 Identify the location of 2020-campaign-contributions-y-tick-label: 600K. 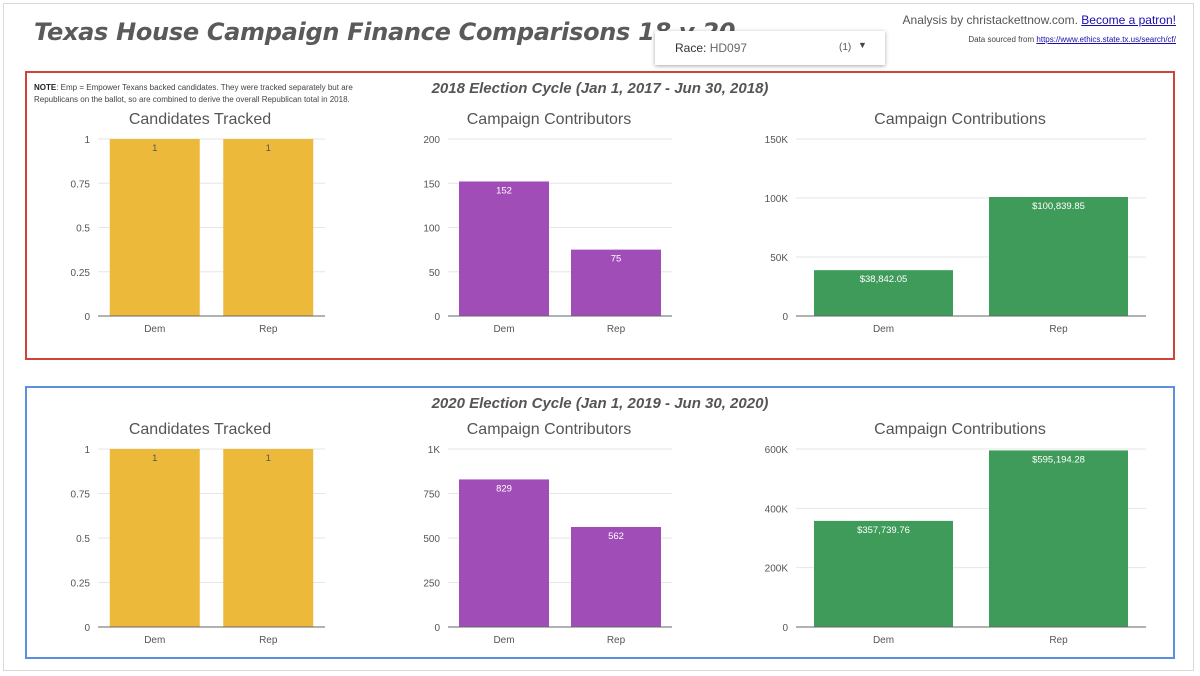
(777, 450).